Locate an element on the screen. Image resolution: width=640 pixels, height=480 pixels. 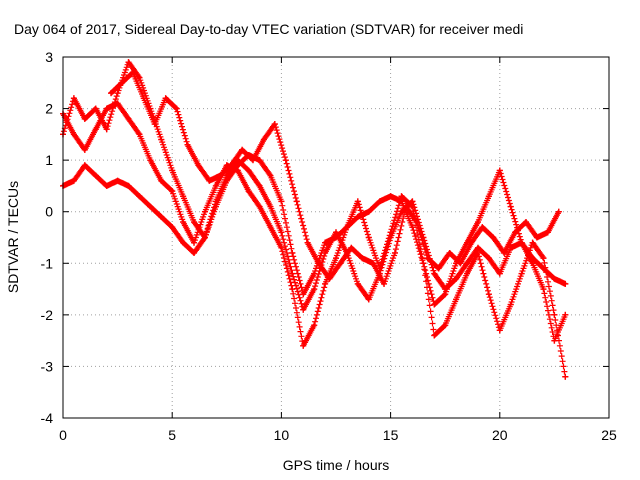
y-tick-label: 2 is located at coordinates (49, 109).